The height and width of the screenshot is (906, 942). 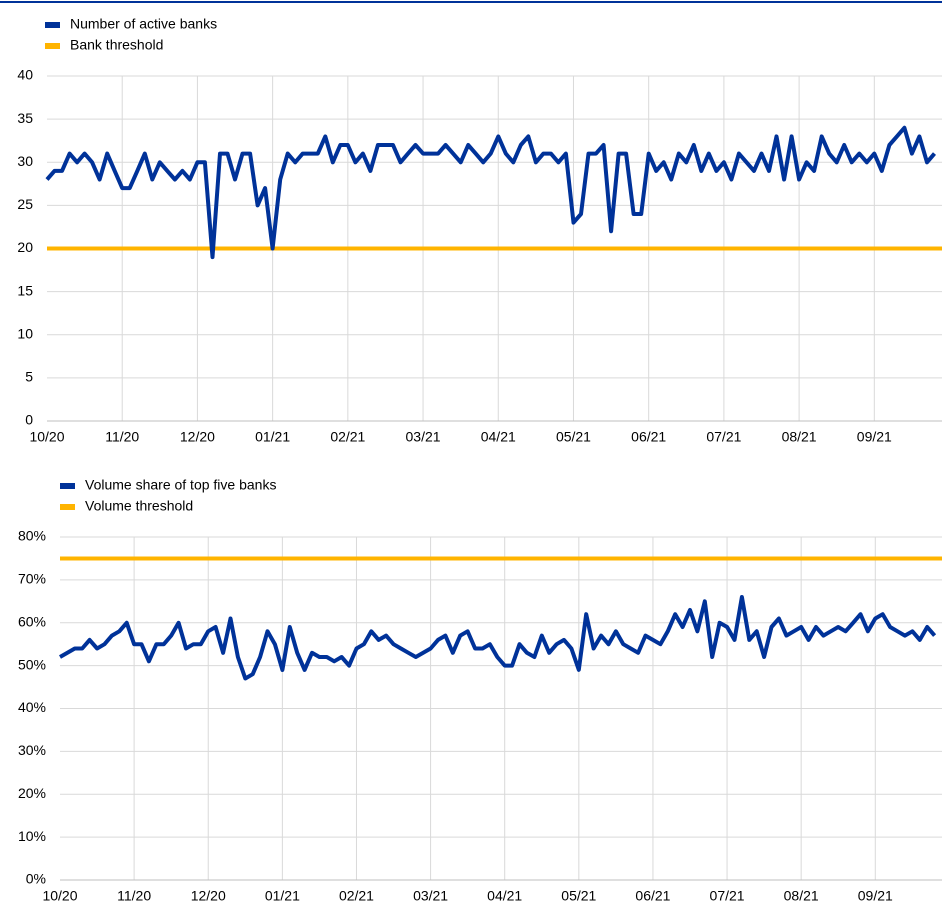 I want to click on y-tick-label: 35, so click(x=25, y=118).